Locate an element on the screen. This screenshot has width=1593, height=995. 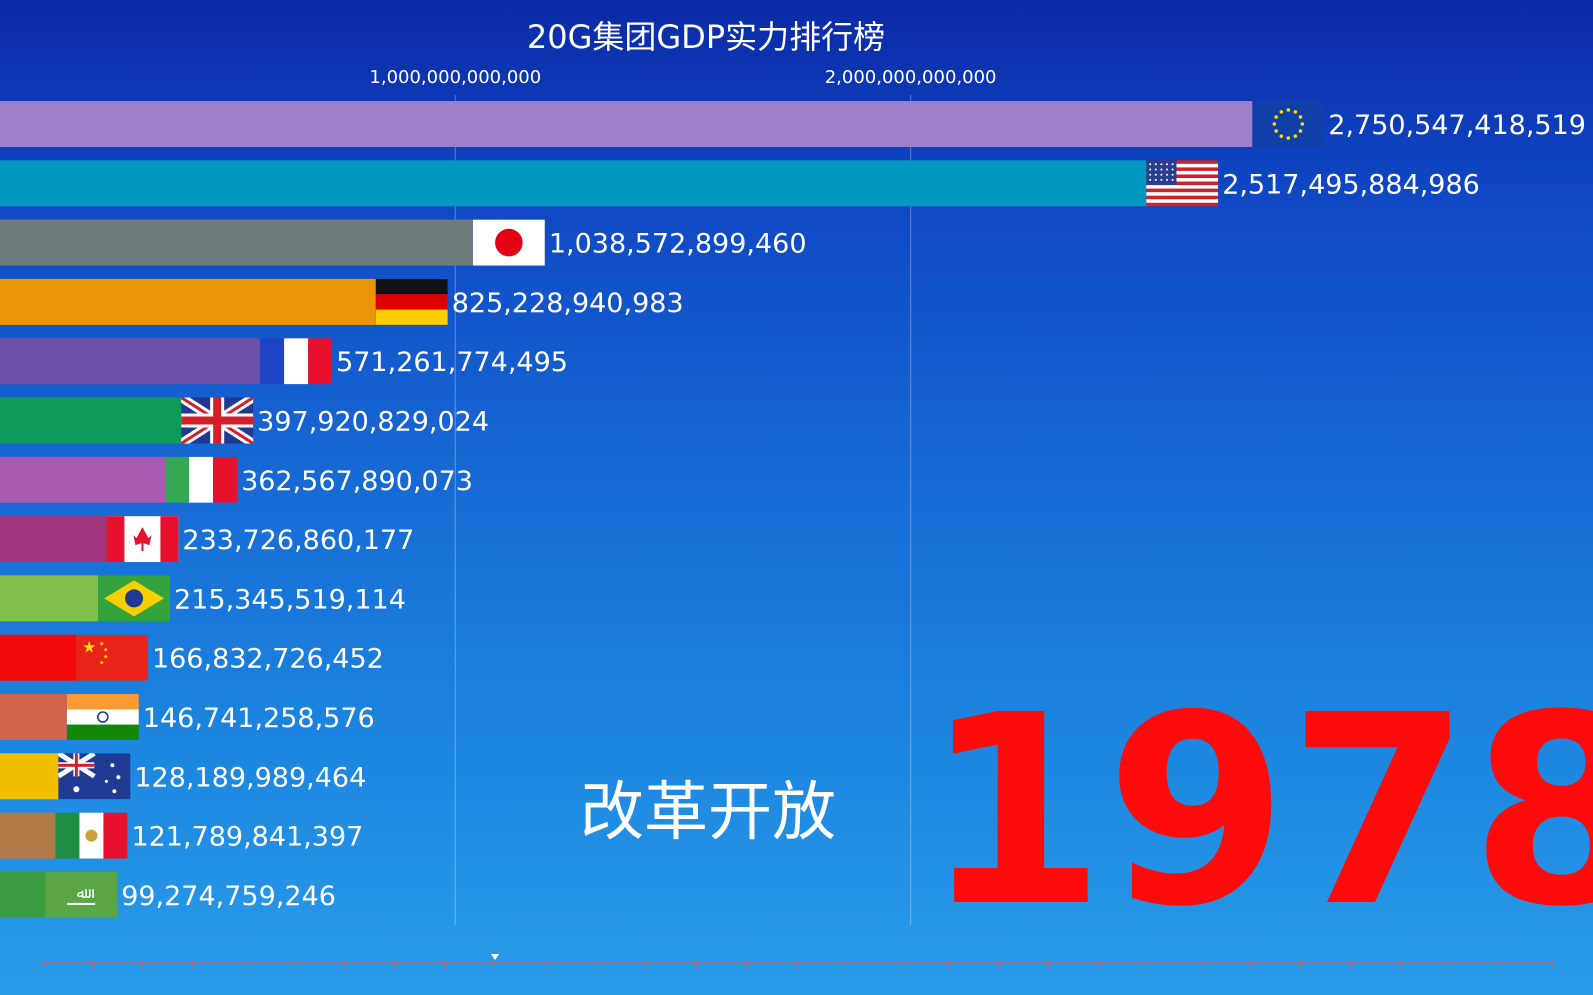
france-flag-icon is located at coordinates (296, 361).